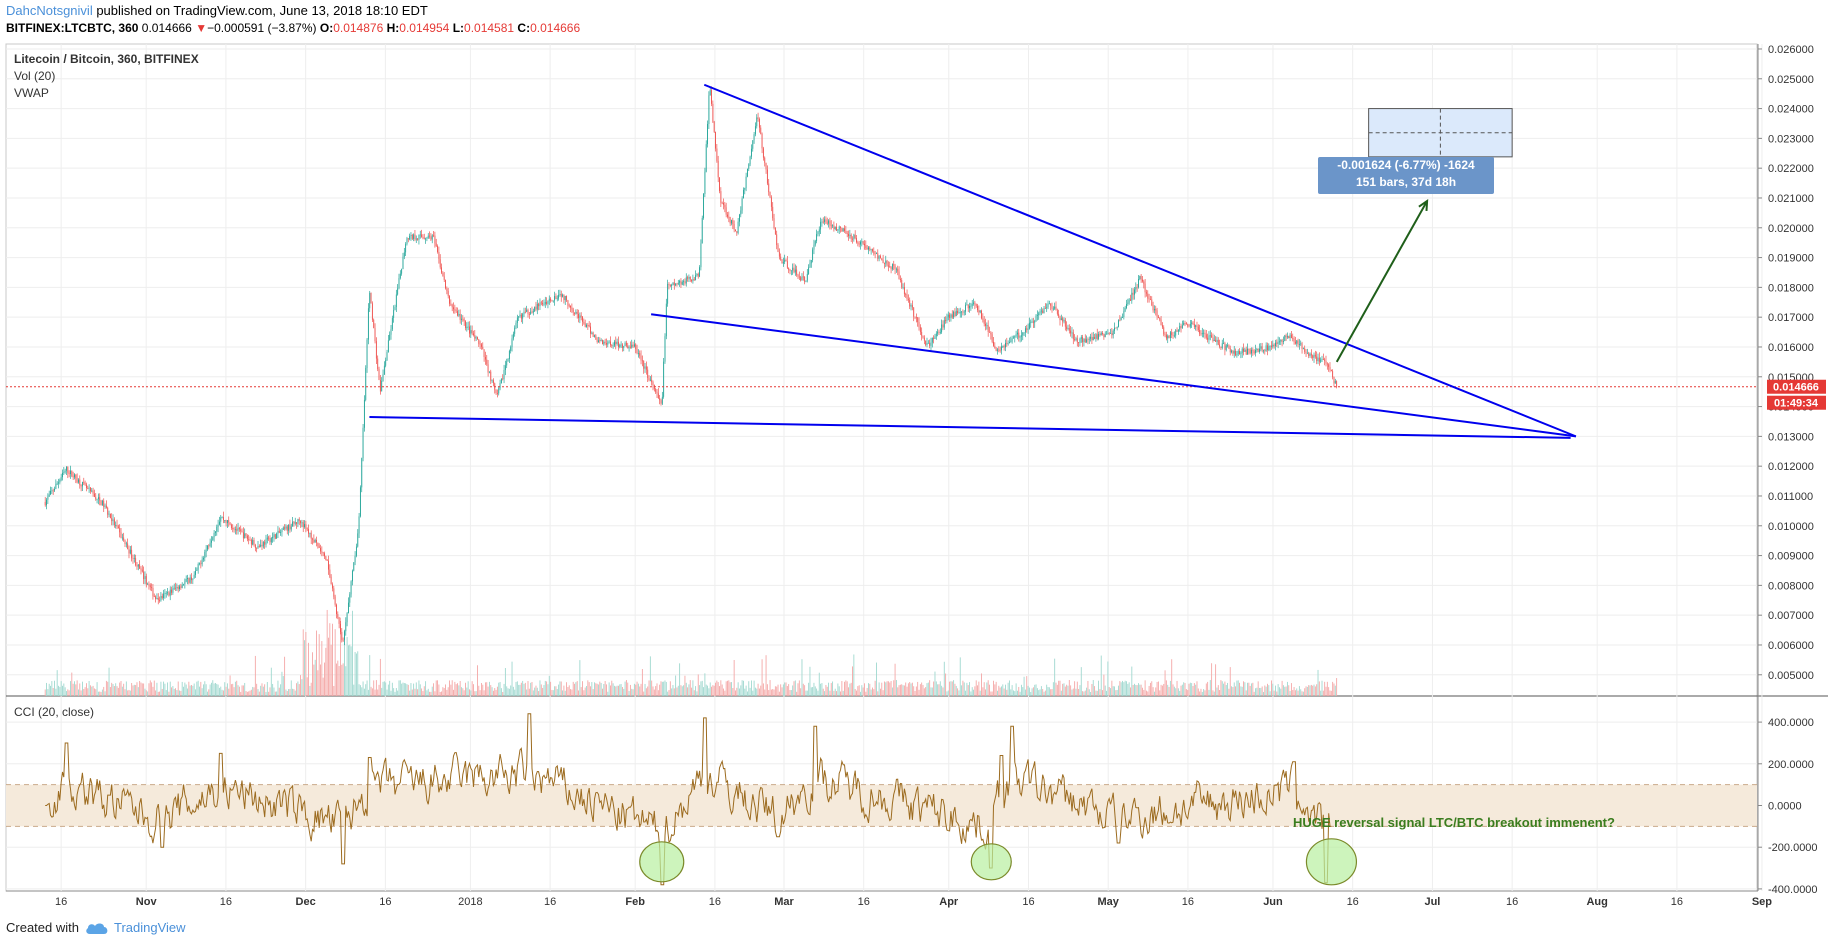 Image resolution: width=1828 pixels, height=946 pixels. What do you see at coordinates (135, 927) in the screenshot?
I see `tradingview-link: TradingView` at bounding box center [135, 927].